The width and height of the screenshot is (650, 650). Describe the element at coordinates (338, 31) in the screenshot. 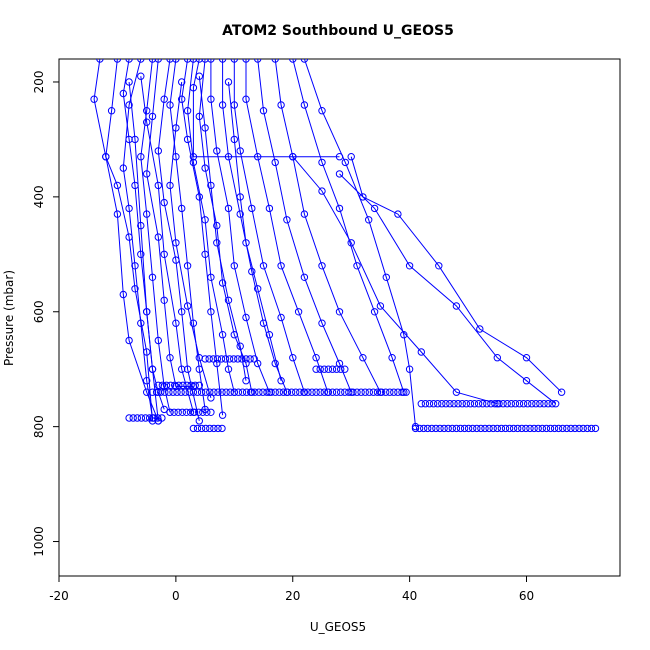

I see `chart-title: ATOM2 Southbound U_GEOS5` at that location.